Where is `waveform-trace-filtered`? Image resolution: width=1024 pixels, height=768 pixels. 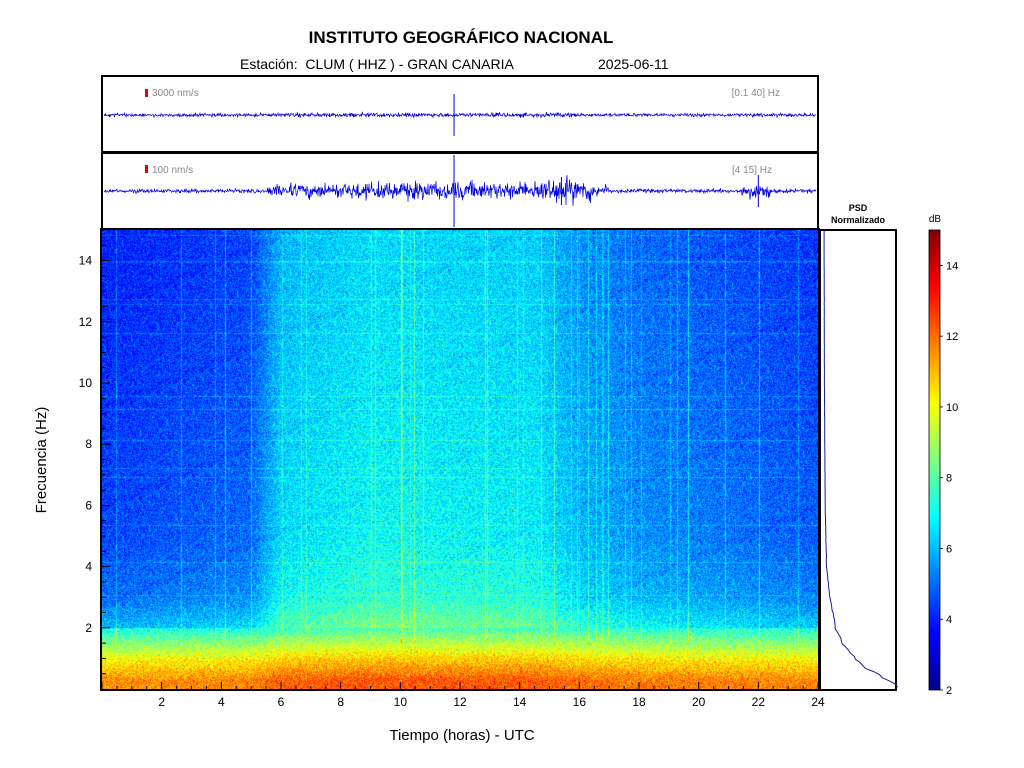 waveform-trace-filtered is located at coordinates (460, 191).